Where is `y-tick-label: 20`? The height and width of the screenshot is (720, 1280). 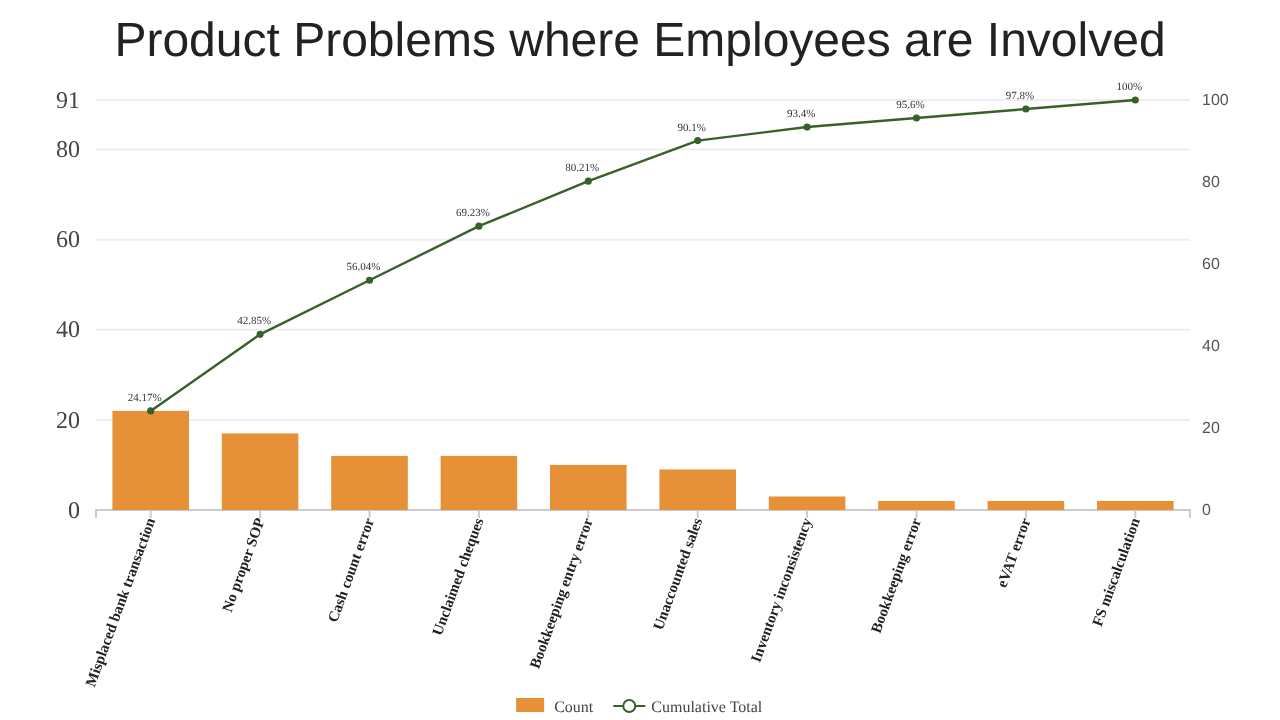 y-tick-label: 20 is located at coordinates (68, 419).